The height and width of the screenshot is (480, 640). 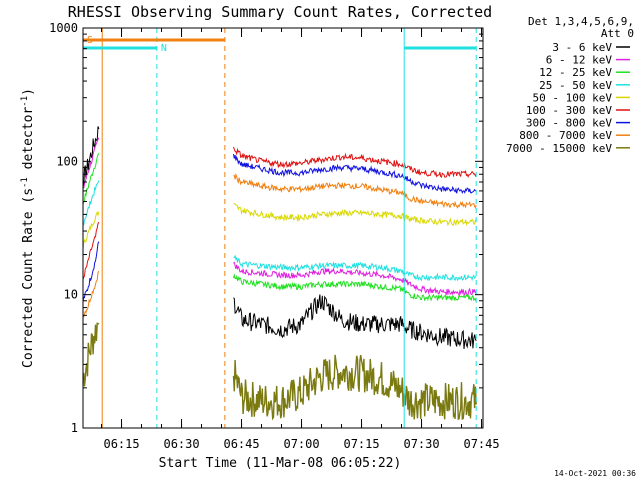 I want to click on y-axis-label-mid: detector, so click(x=28, y=142).